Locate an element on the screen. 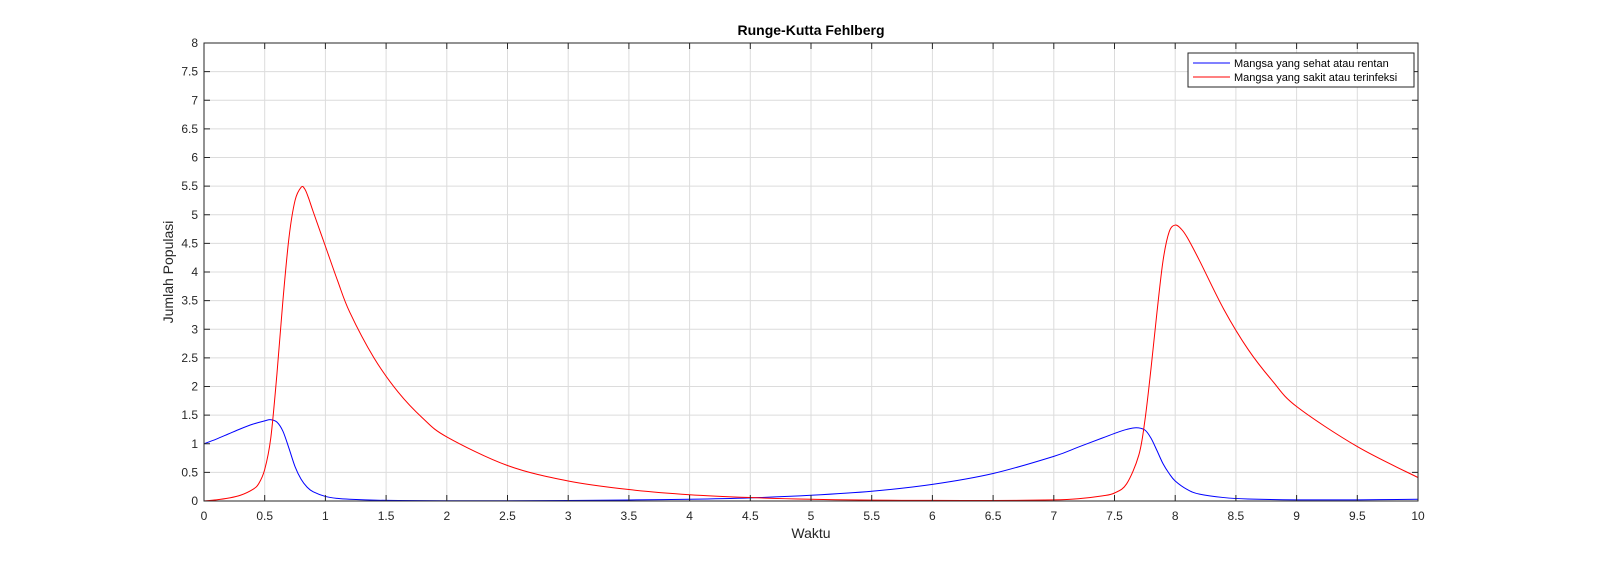 Image resolution: width=1600 pixels, height=574 pixels. x-tick-label: 6 is located at coordinates (932, 516).